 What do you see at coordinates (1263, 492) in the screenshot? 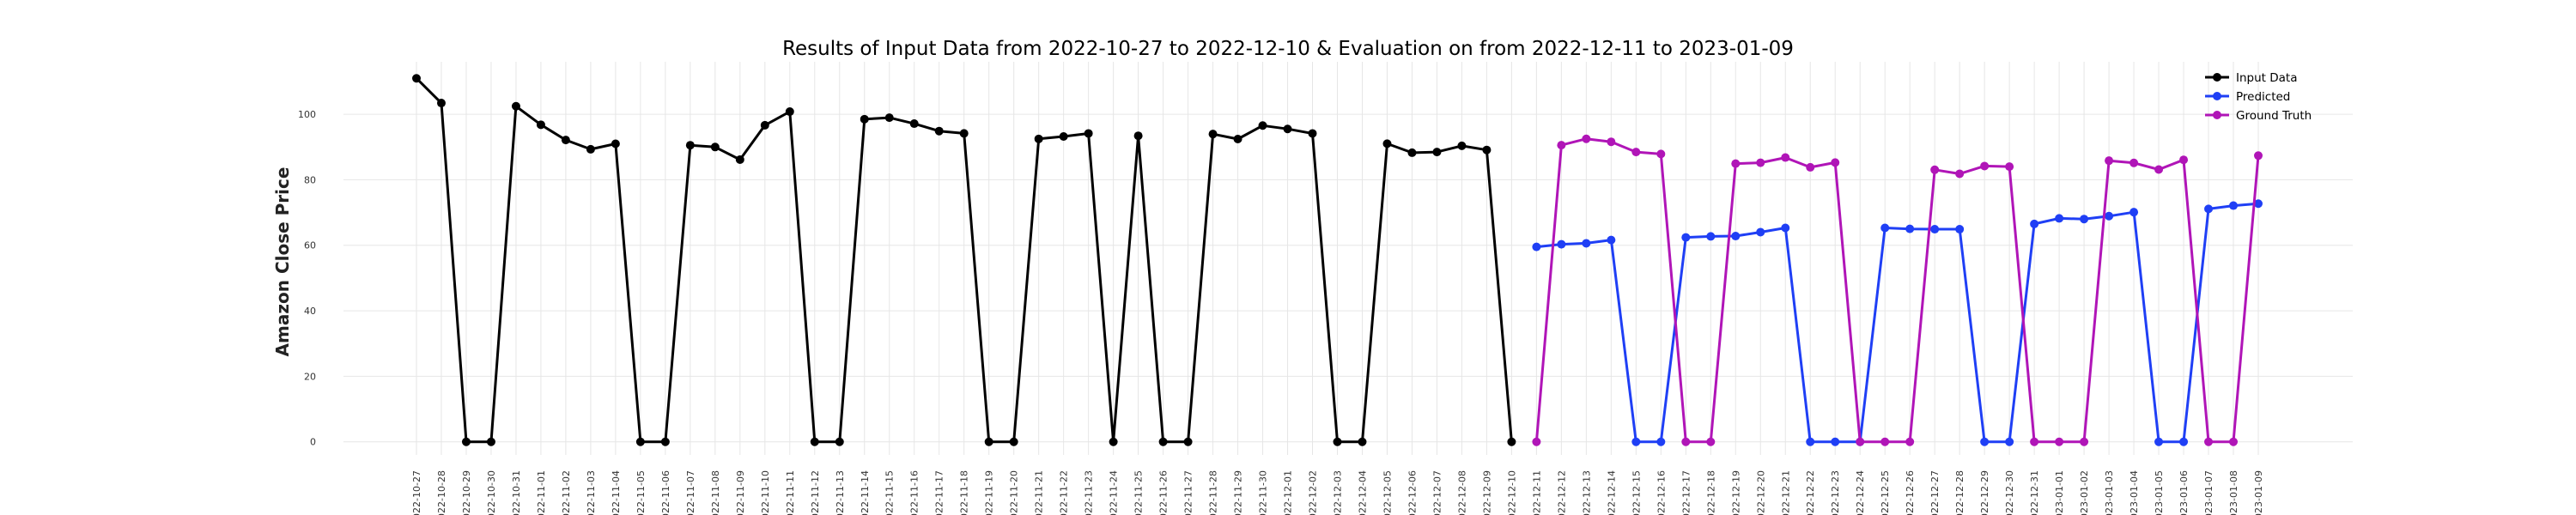
I see `x-tick-label: 022-11-30` at bounding box center [1263, 492].